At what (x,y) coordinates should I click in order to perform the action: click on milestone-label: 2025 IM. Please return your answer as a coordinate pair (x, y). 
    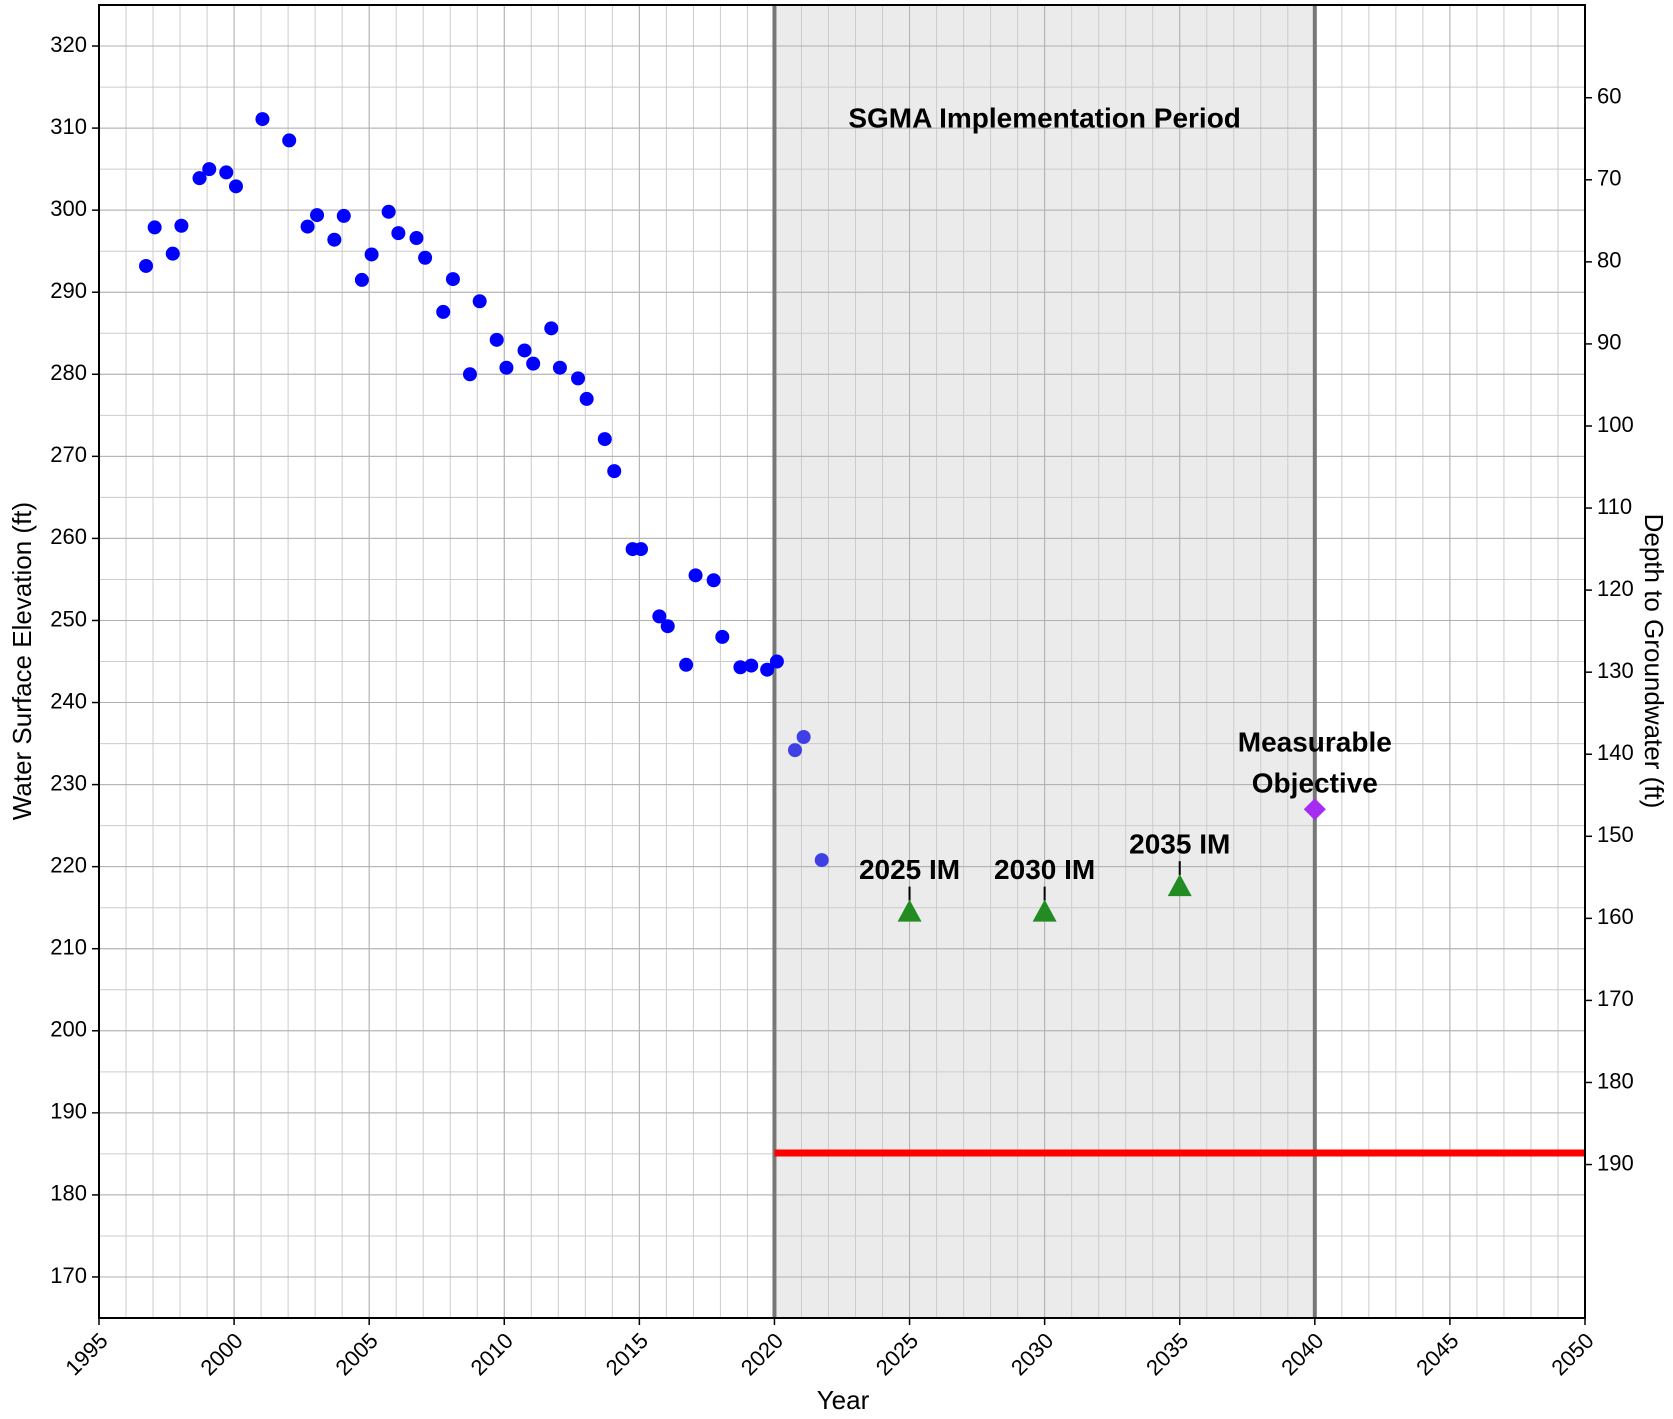
    Looking at the image, I should click on (909, 869).